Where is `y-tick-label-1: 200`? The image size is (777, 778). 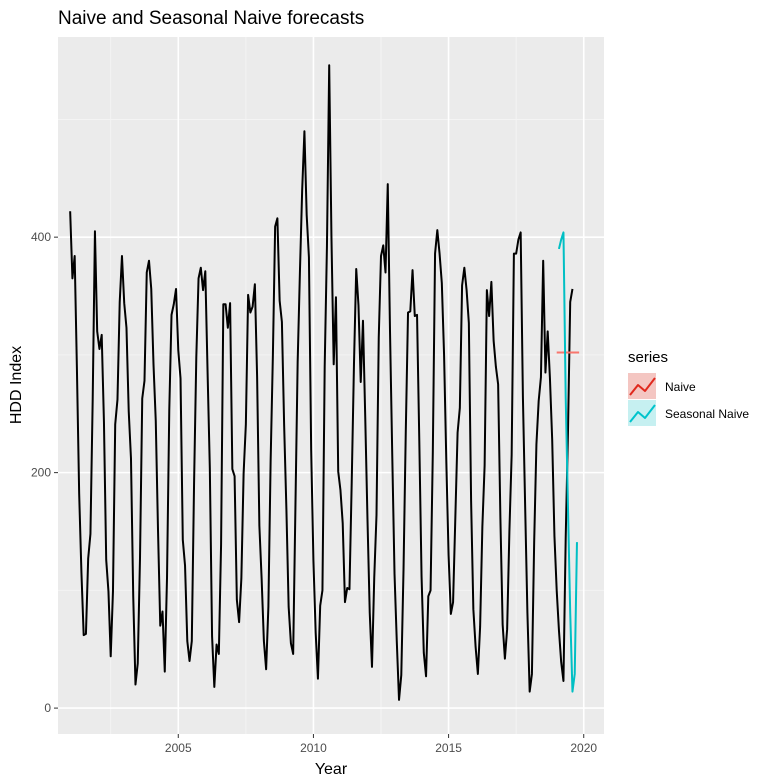
y-tick-label-1: 200 is located at coordinates (41, 473).